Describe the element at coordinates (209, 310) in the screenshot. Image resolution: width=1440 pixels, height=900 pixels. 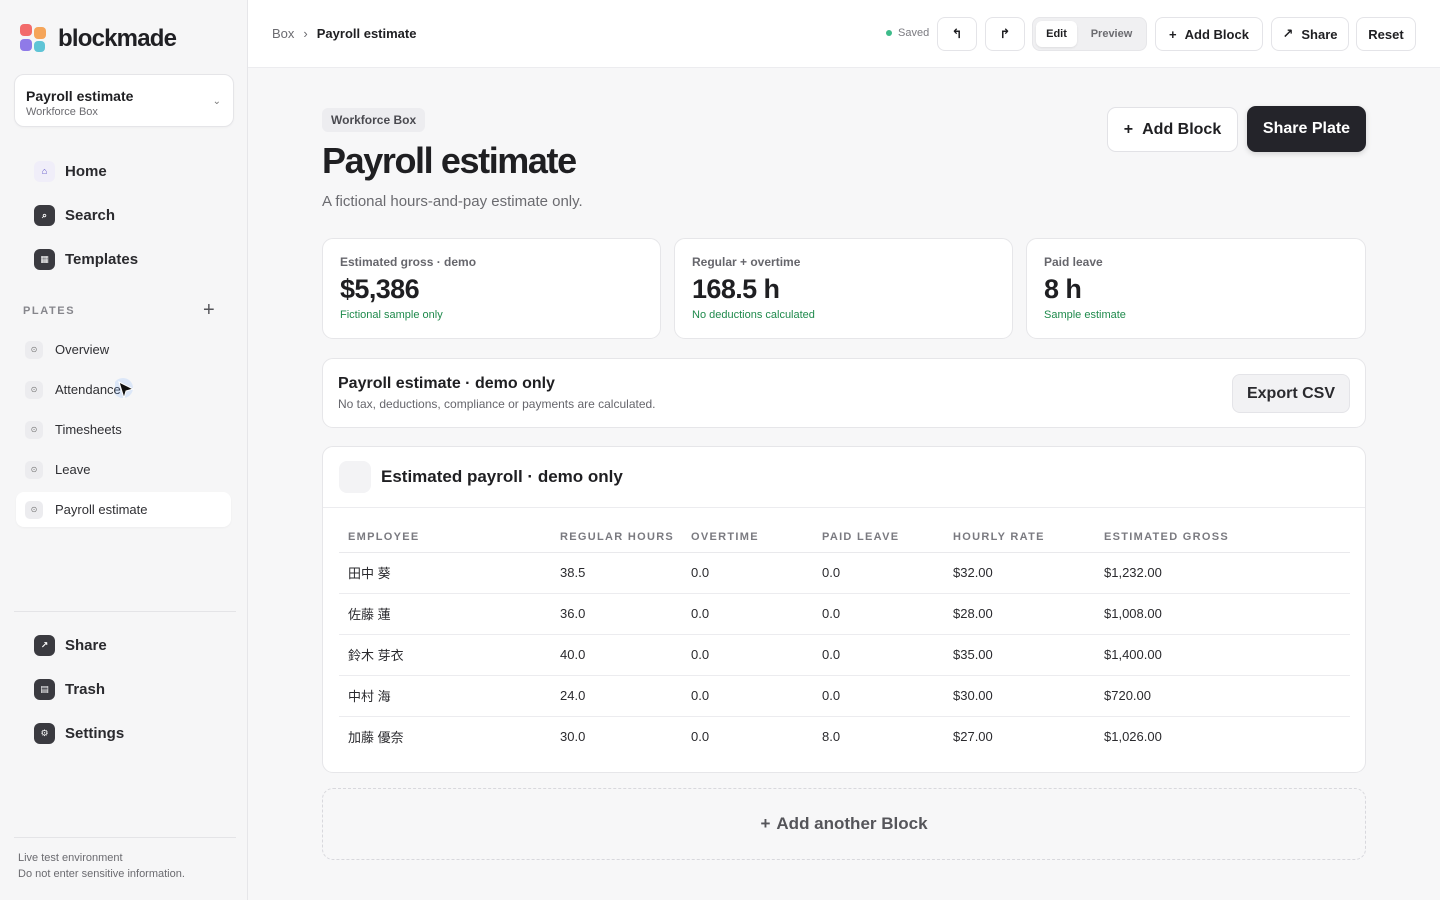
I see `add-plate-button: +` at that location.